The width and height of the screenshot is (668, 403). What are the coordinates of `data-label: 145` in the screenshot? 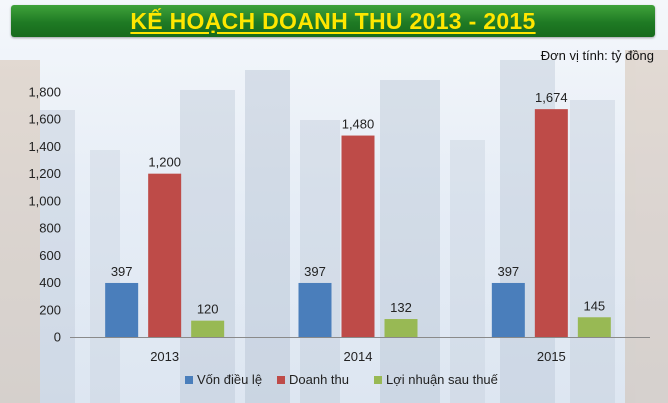 It's located at (594, 305).